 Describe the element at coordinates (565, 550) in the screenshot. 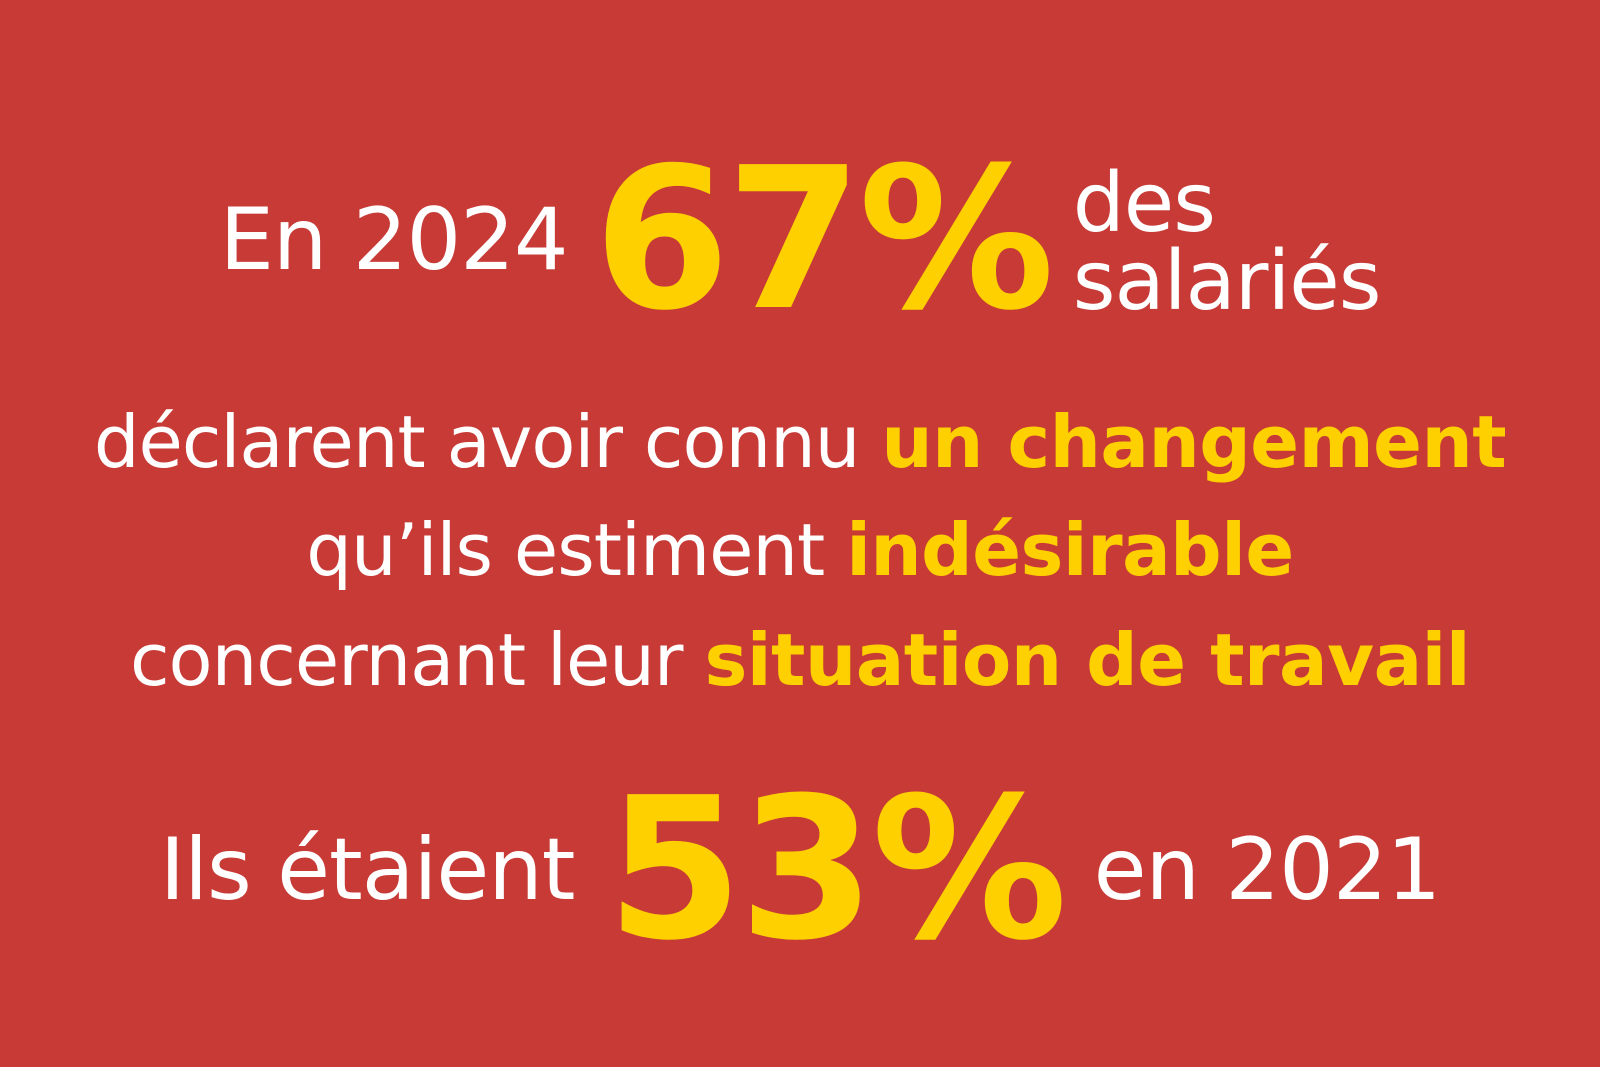

I see `body-line-2-text: qu’ils estiment` at that location.